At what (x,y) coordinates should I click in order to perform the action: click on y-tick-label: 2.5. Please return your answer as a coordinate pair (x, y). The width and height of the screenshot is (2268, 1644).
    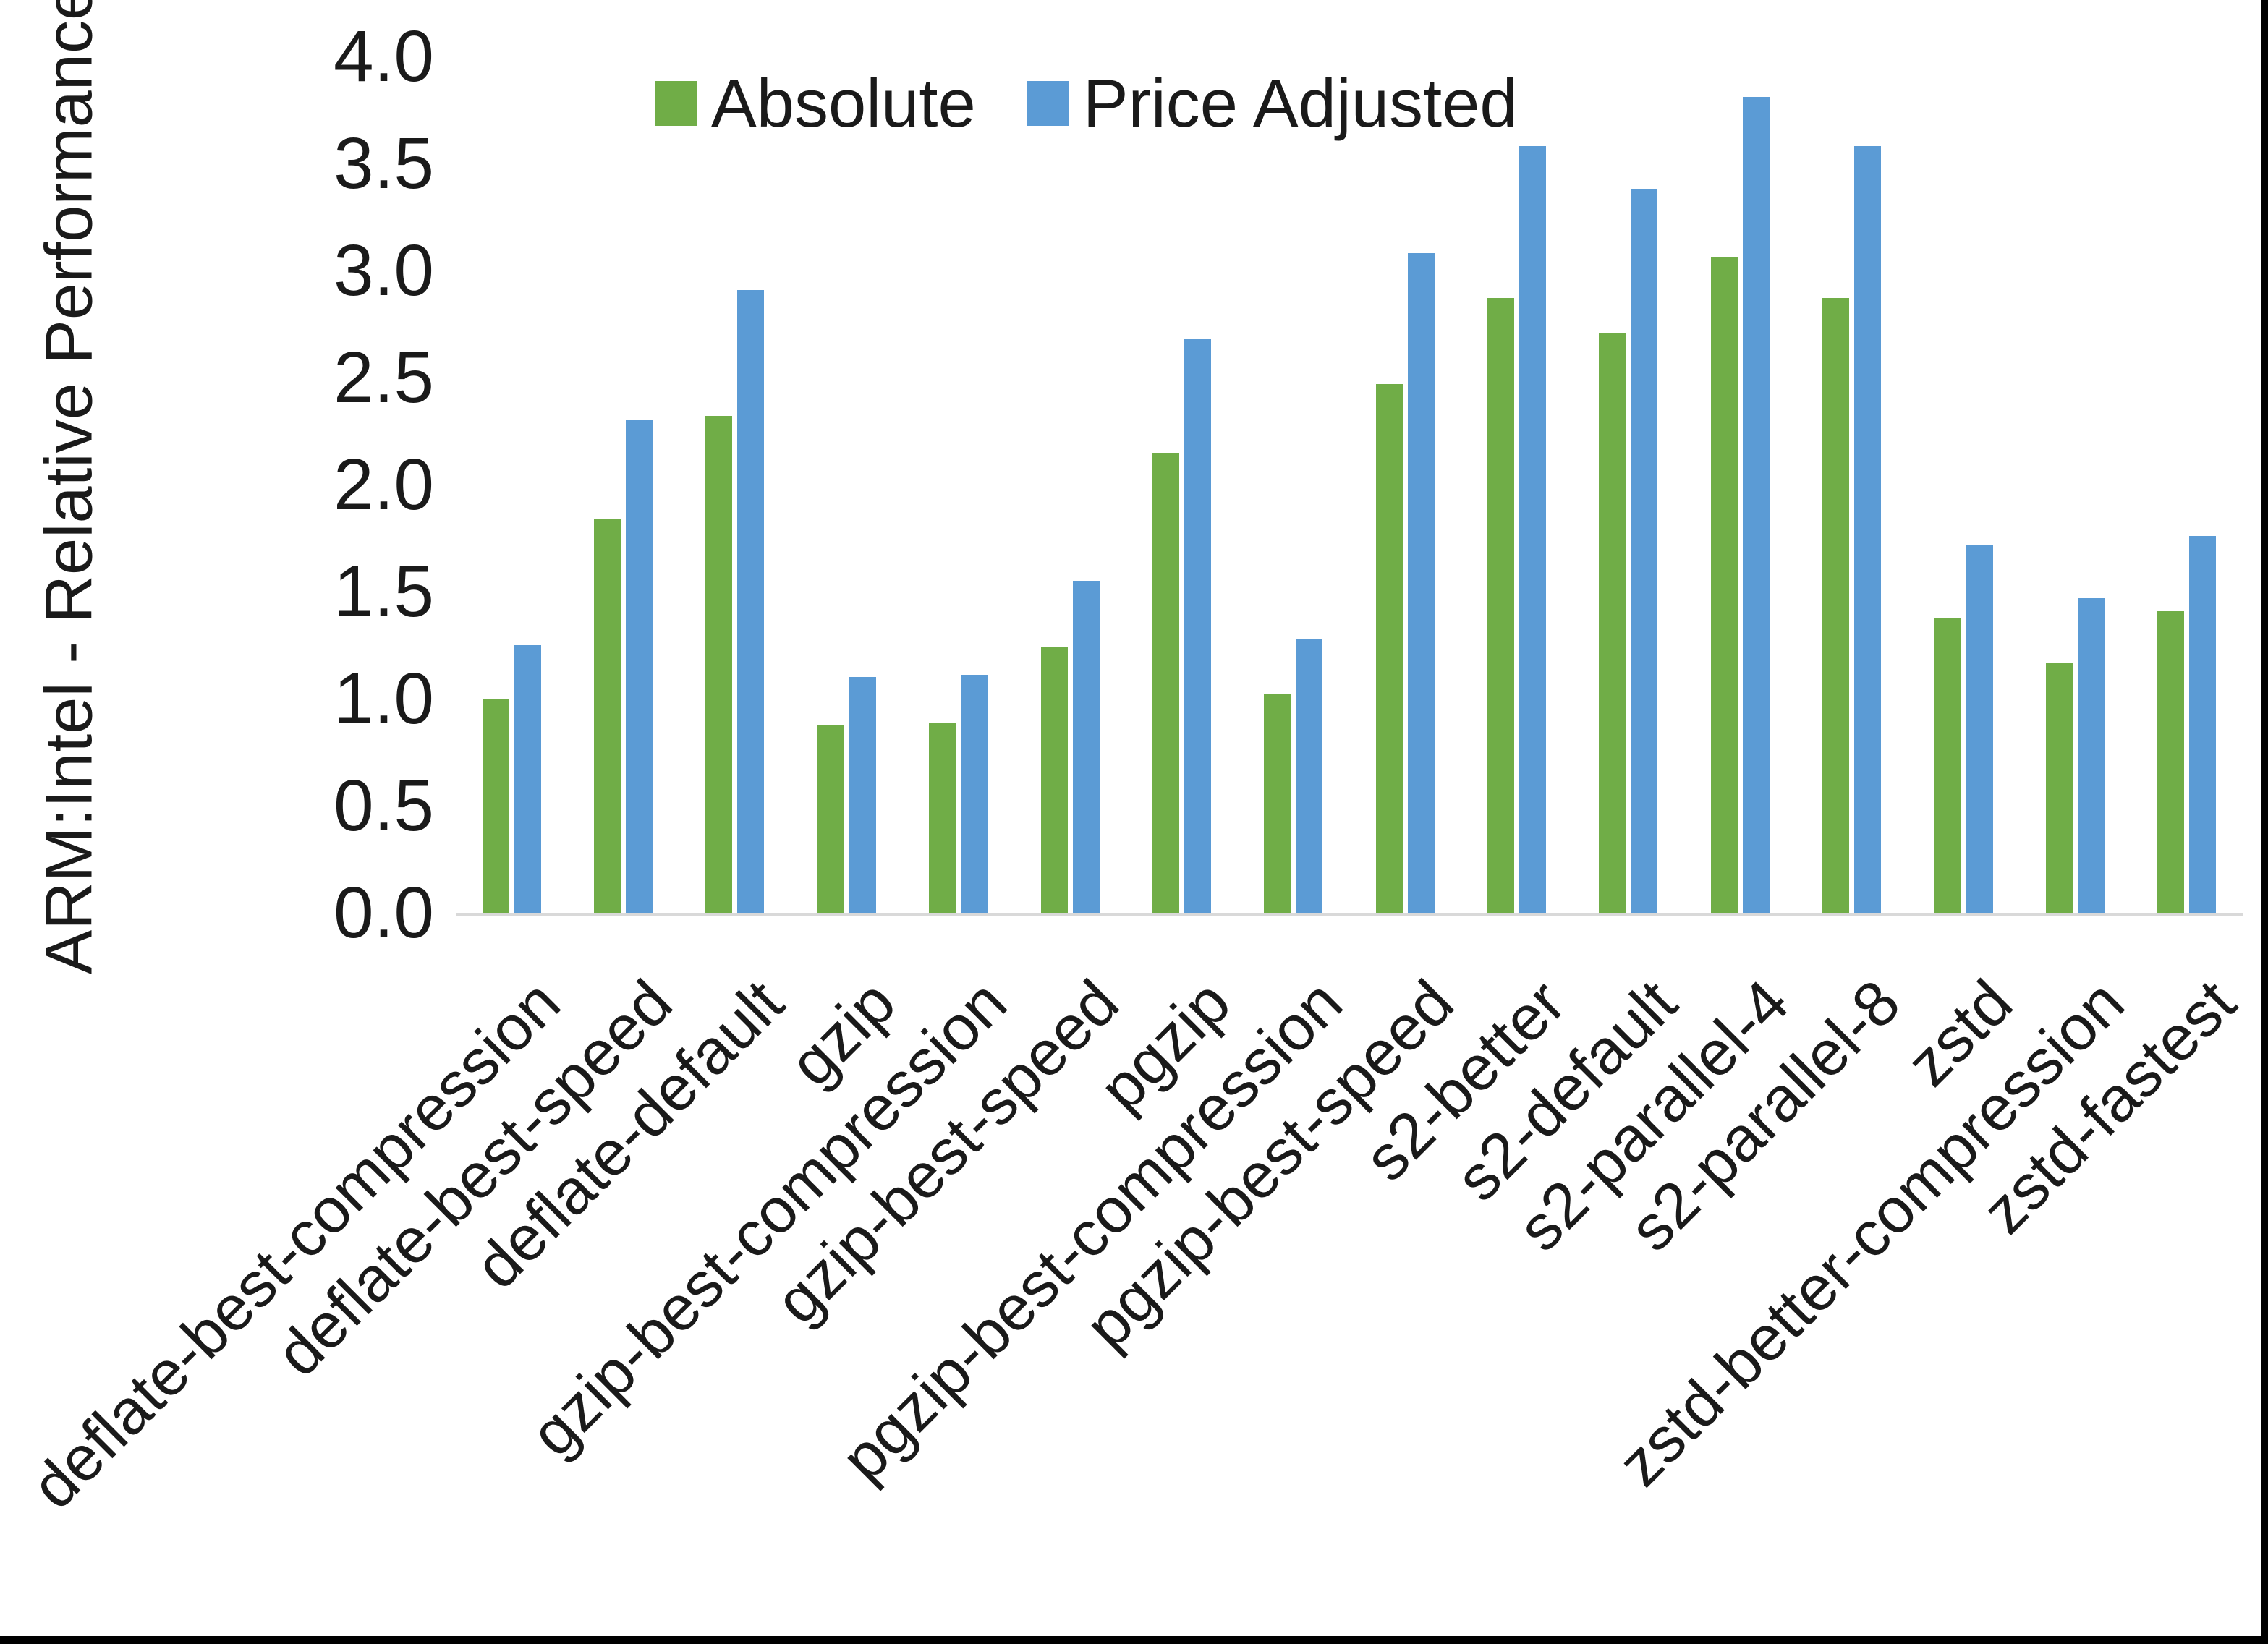
    Looking at the image, I should click on (383, 377).